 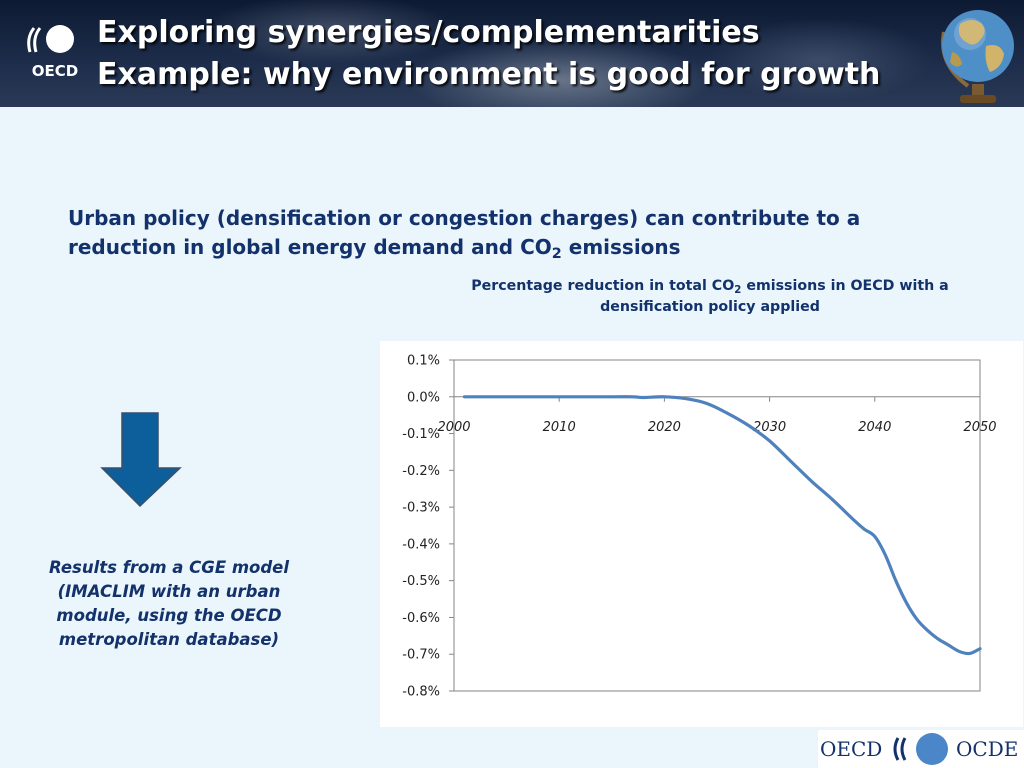 I want to click on y-tick-label: 0.1%, so click(x=423, y=361).